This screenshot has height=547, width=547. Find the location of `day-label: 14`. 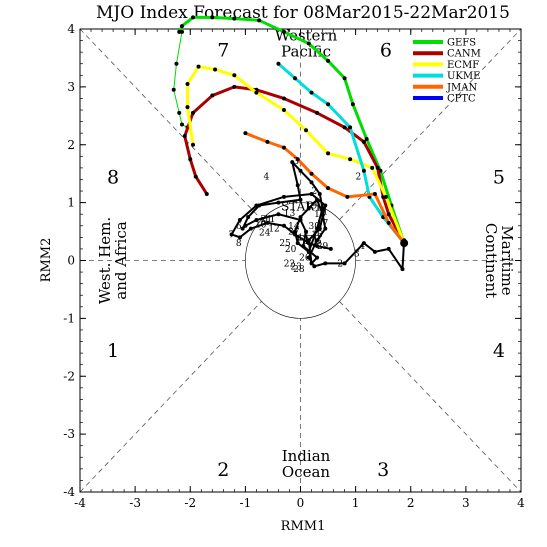

day-label: 14 is located at coordinates (294, 227).